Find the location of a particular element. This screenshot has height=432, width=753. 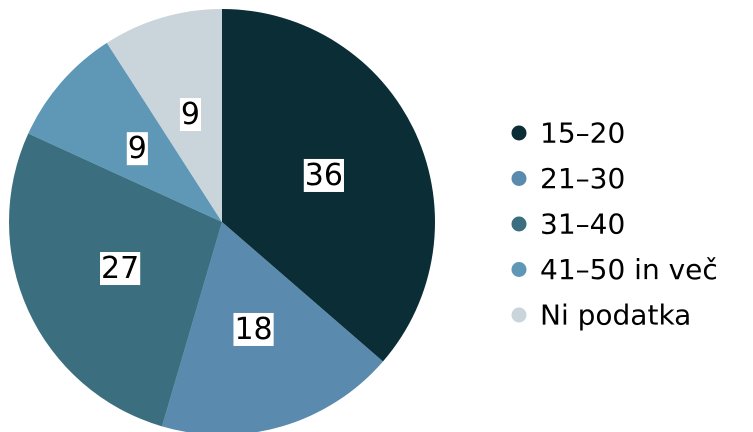

legend-label: 31–40 is located at coordinates (582, 224).